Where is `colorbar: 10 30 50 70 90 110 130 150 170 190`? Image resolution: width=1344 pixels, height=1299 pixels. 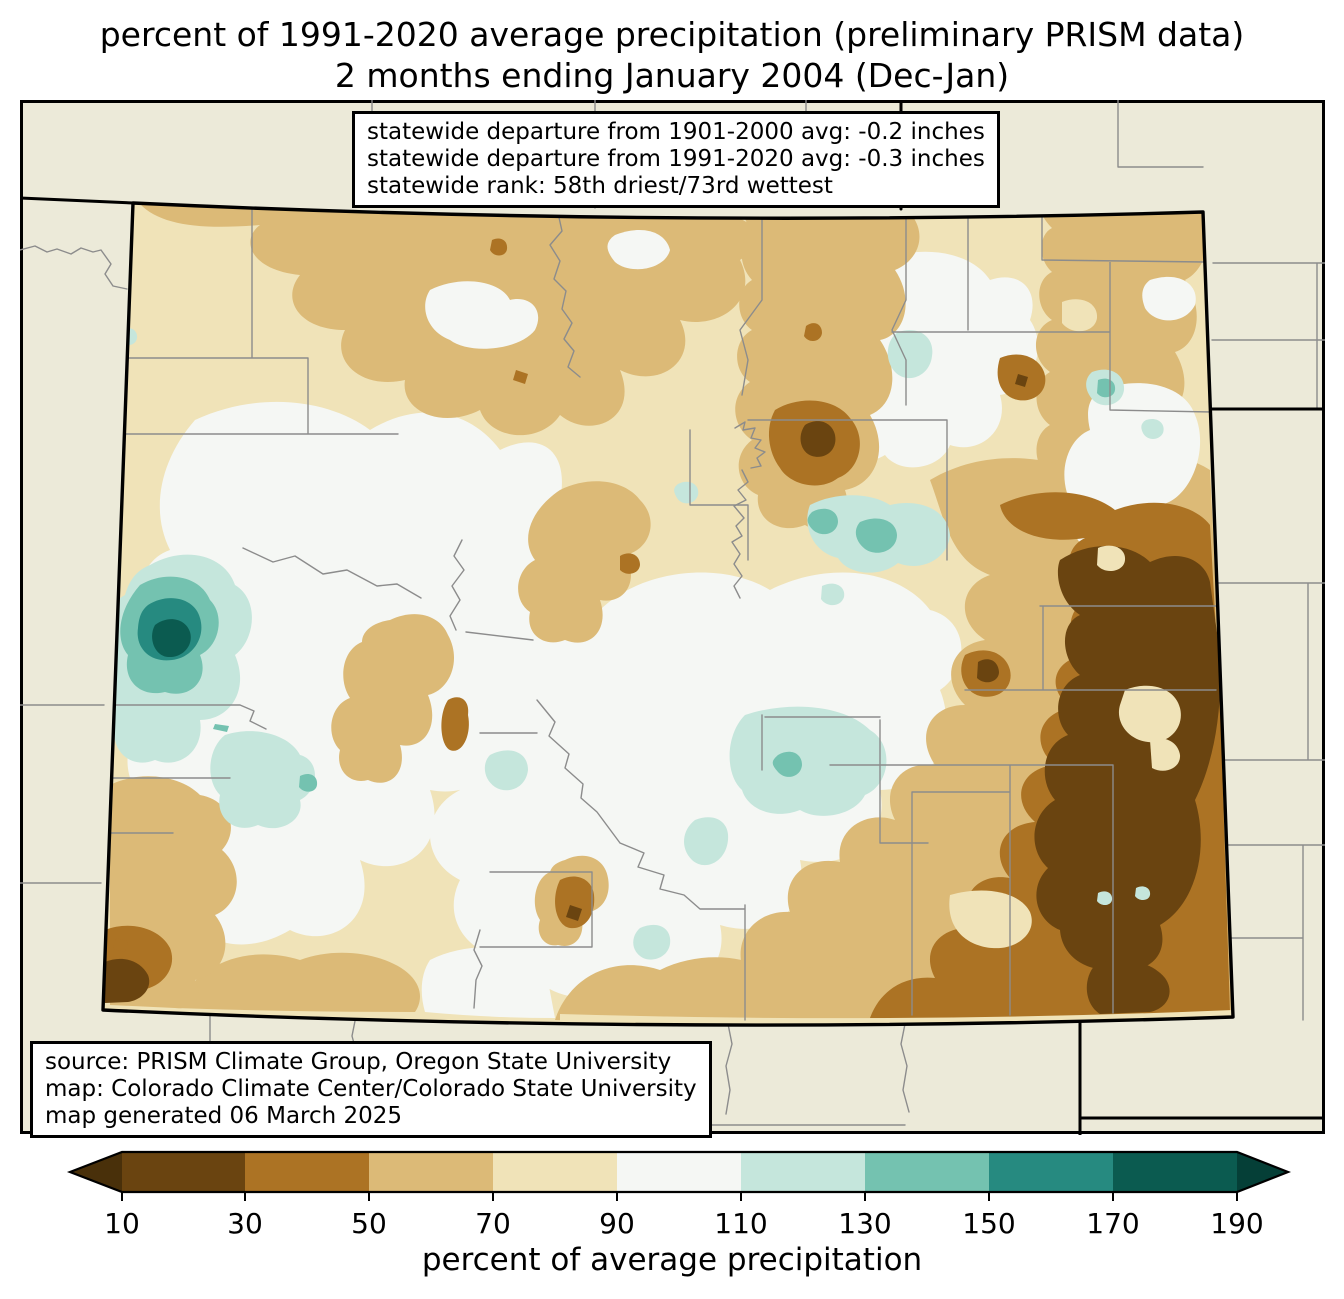
colorbar: 10 30 50 70 90 110 130 150 170 190 is located at coordinates (679, 1195).